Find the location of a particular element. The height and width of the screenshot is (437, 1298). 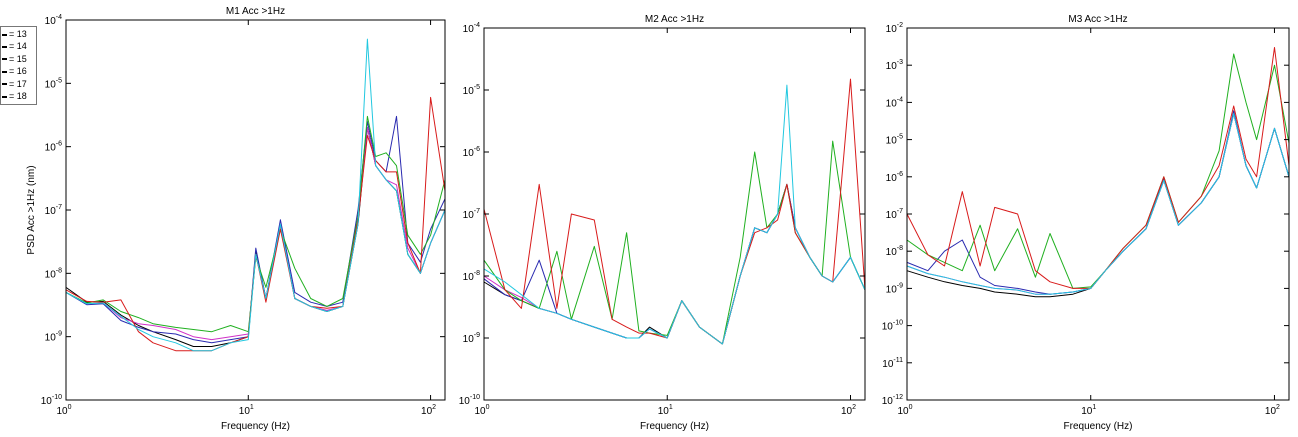

y-tick-label: 10⁻¹⁰ is located at coordinates (892, 326).